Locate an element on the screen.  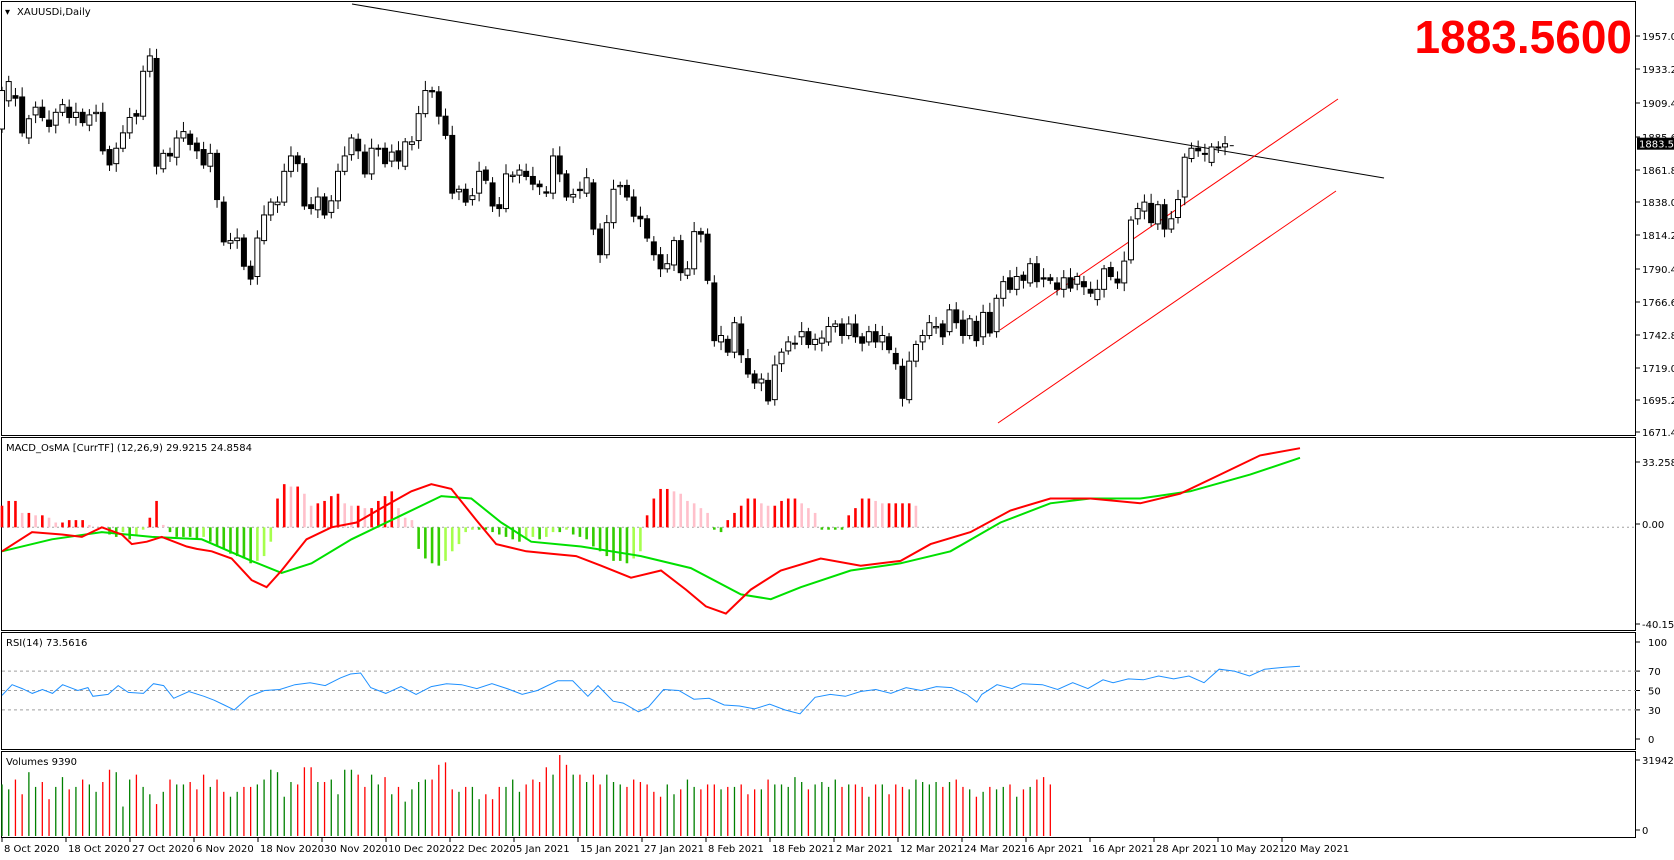
time-tick-label: 8 Oct 2020 is located at coordinates (31, 849).